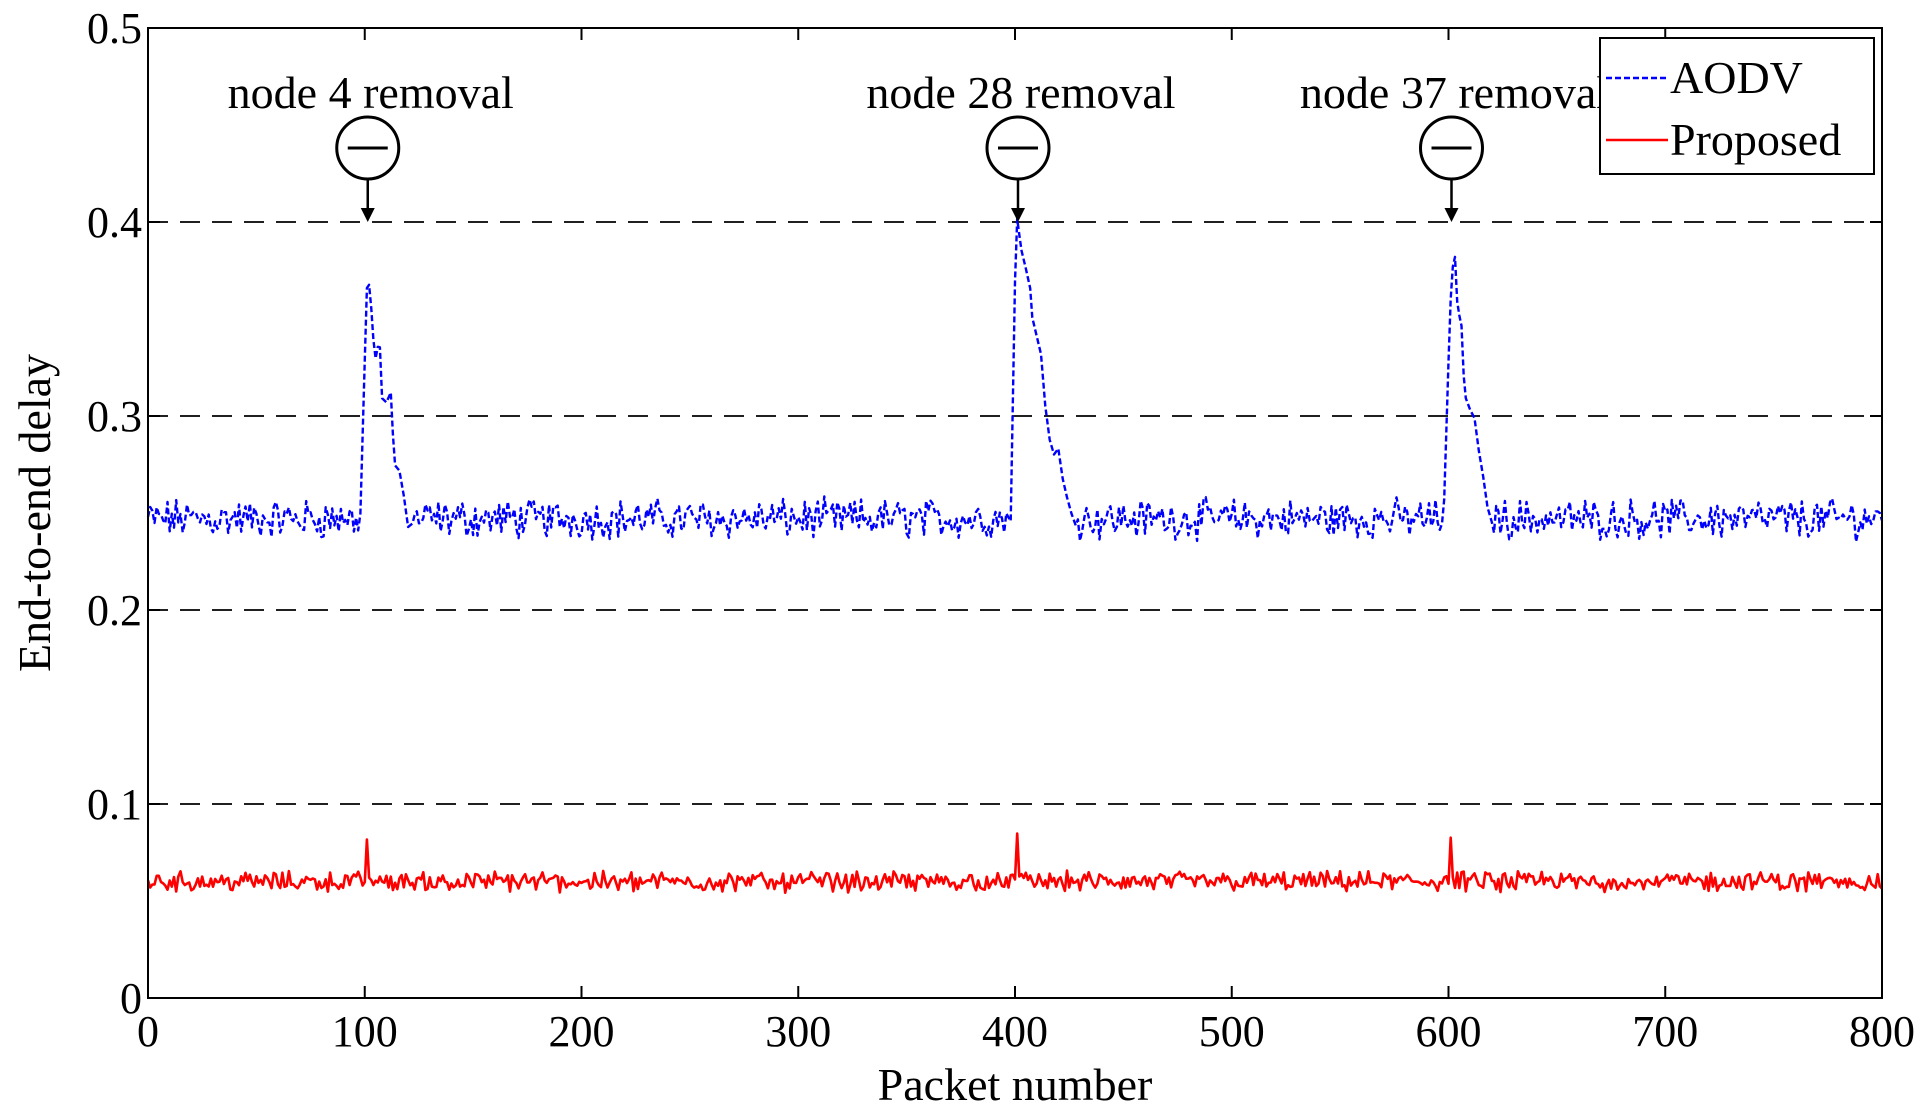 The height and width of the screenshot is (1109, 1928). What do you see at coordinates (1015, 1084) in the screenshot?
I see `x-axis-label: Packet number` at bounding box center [1015, 1084].